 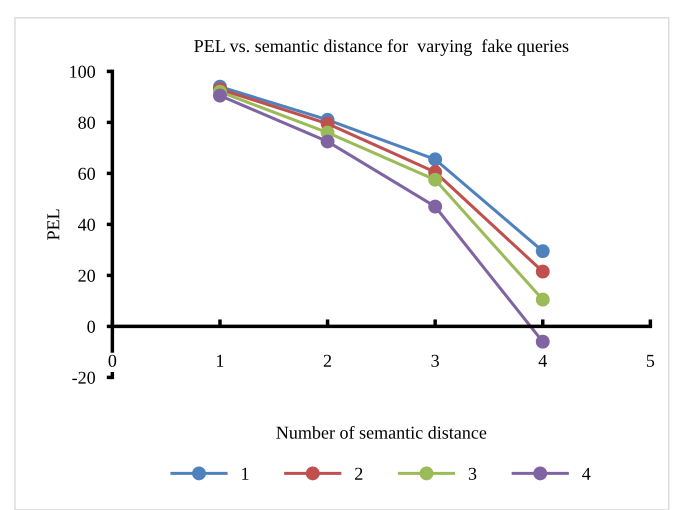 I want to click on y-tick-label: -20, so click(x=84, y=378).